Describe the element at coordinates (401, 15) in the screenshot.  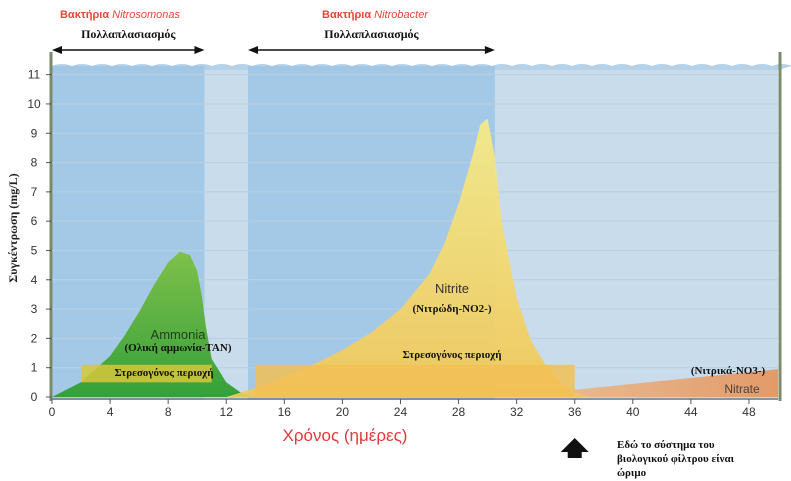
I see `bacteria-species-2: Nitrobacter` at that location.